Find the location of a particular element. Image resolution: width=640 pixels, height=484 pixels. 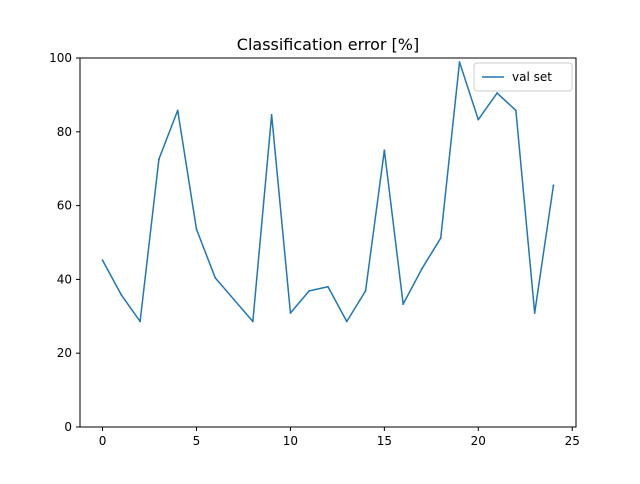

y-tick-label: 40 is located at coordinates (64, 279).